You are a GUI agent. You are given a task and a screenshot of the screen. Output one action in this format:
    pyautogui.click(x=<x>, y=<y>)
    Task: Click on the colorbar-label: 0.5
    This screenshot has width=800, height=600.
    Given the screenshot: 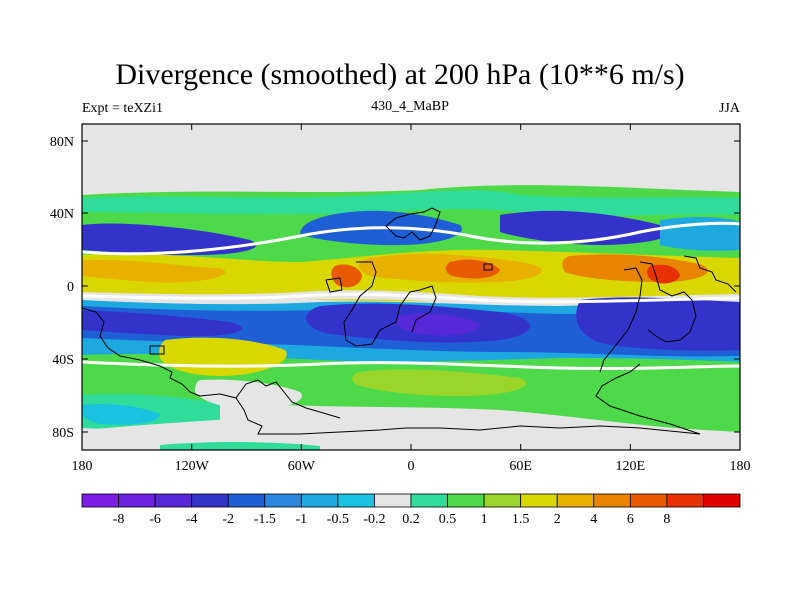 What is the action you would take?
    pyautogui.click(x=448, y=519)
    